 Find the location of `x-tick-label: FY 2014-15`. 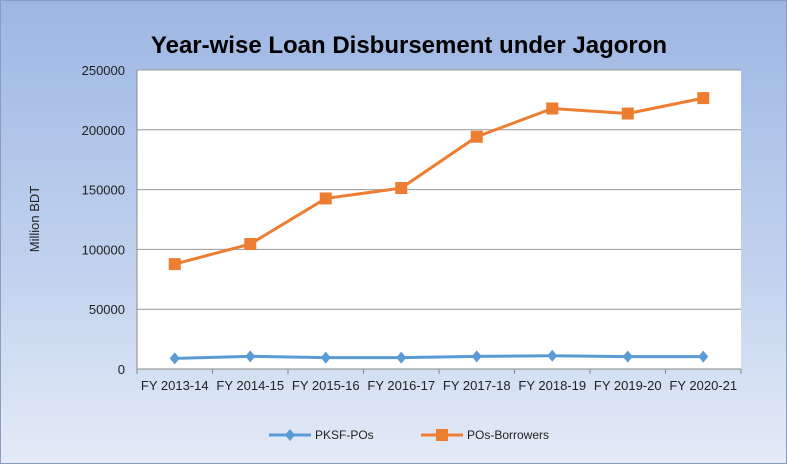

x-tick-label: FY 2014-15 is located at coordinates (250, 385).